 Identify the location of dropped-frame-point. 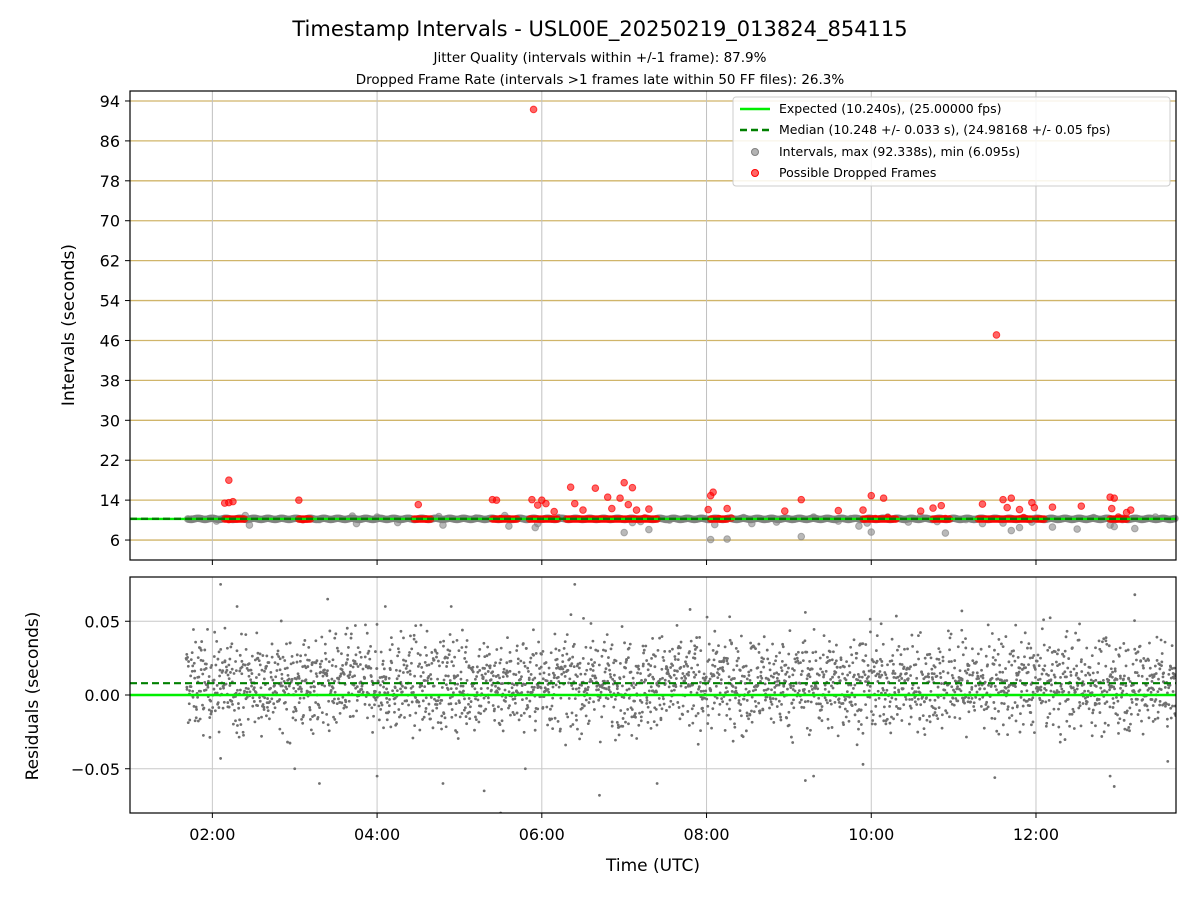
(537, 505).